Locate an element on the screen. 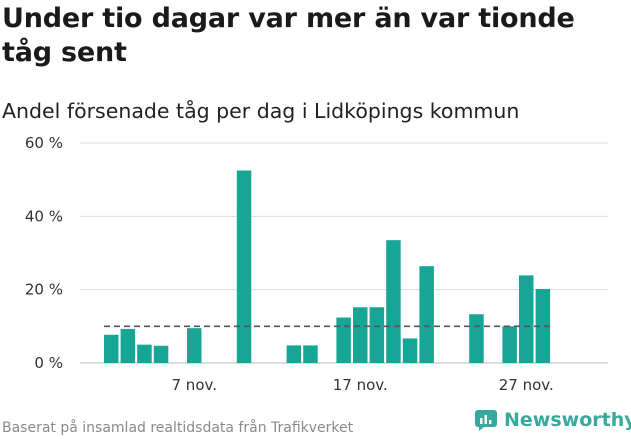  x-axis-tick-labels: 7 nov. 17 nov. 27 nov. is located at coordinates (363, 385).